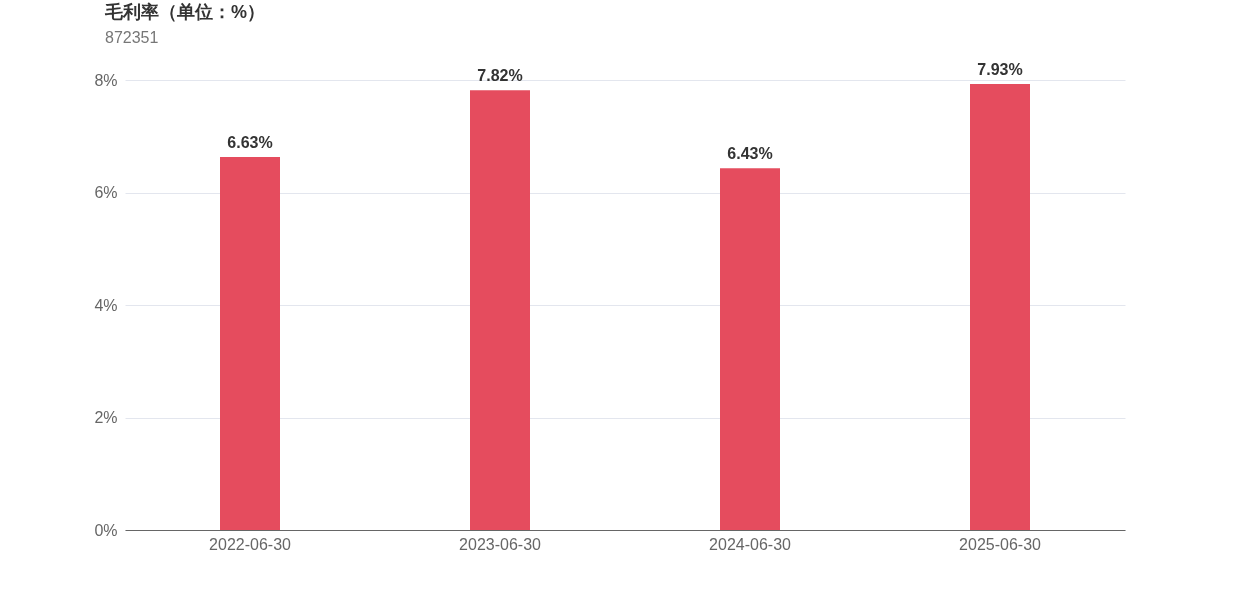 Image resolution: width=1250 pixels, height=600 pixels. What do you see at coordinates (106, 192) in the screenshot?
I see `y-tick-label: 6%` at bounding box center [106, 192].